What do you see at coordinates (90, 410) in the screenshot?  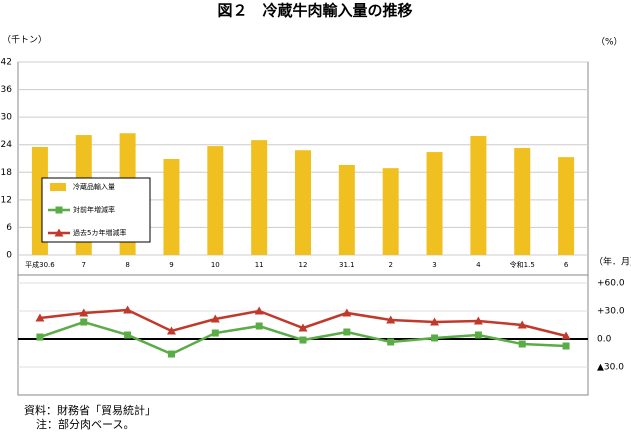 I see `source-note: 資料：財務省「貿易統計」` at bounding box center [90, 410].